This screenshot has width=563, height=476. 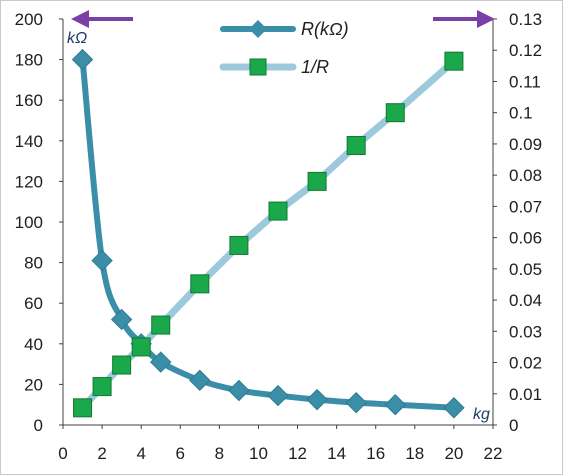 What do you see at coordinates (297, 453) in the screenshot?
I see `x-axis-tick-label: 12` at bounding box center [297, 453].